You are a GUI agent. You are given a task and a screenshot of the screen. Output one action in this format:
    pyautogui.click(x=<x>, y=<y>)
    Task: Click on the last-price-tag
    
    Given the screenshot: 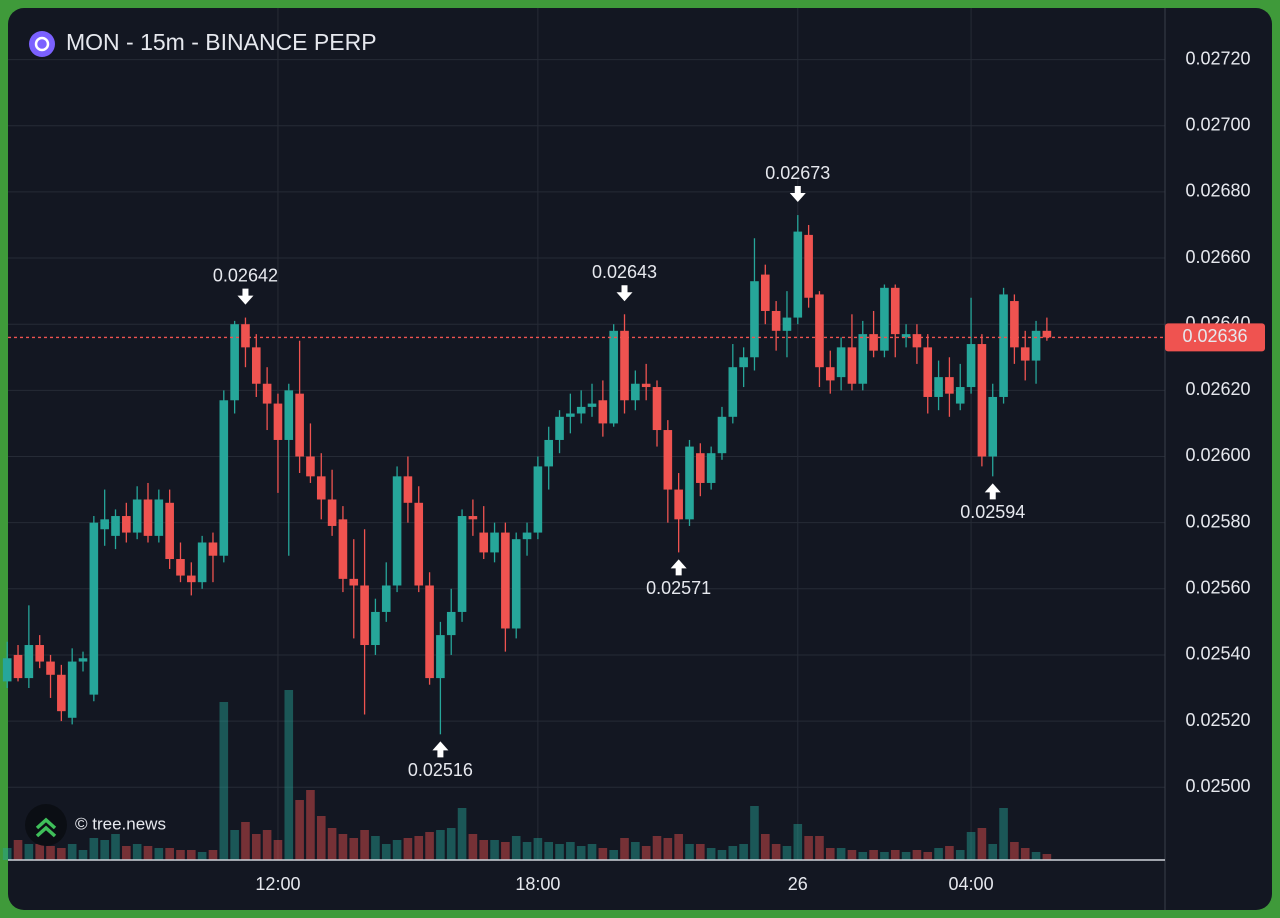 What is the action you would take?
    pyautogui.click(x=1215, y=337)
    